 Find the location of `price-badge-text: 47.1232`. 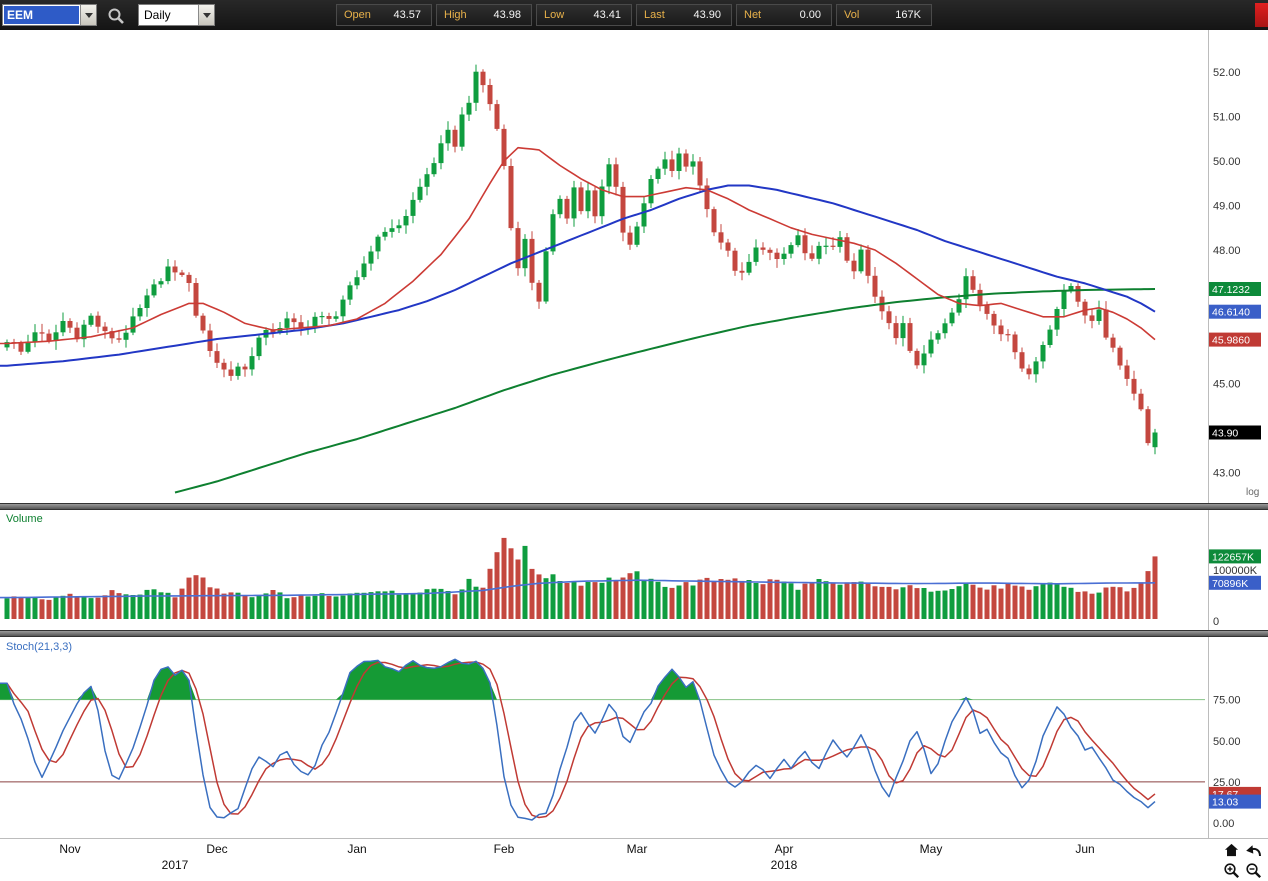

price-badge-text: 47.1232 is located at coordinates (1231, 290).